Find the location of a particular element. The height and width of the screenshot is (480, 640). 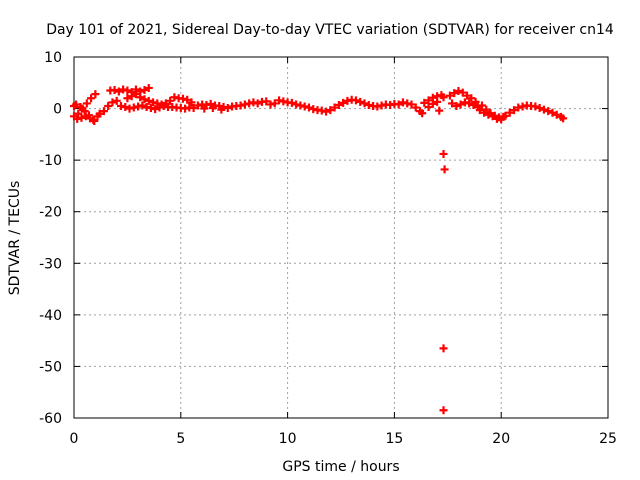

x-tick-label: 5 is located at coordinates (180, 439).